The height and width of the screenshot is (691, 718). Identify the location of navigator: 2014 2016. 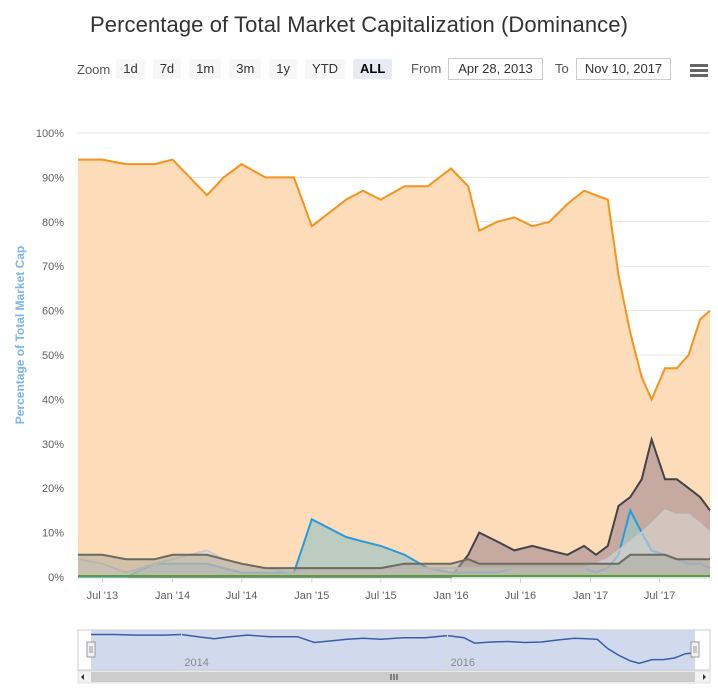
(394, 656).